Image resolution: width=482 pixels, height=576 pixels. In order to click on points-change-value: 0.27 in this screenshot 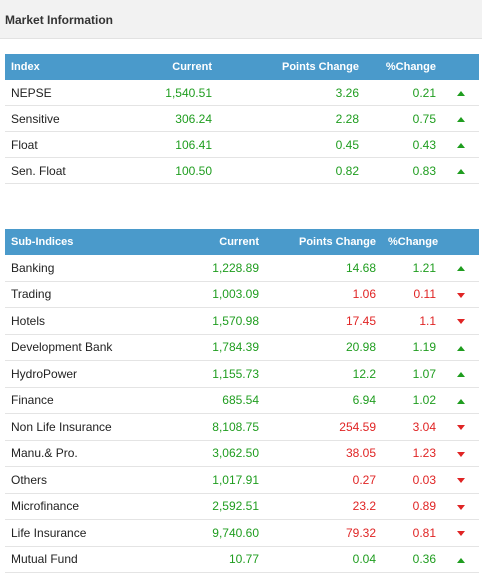, I will do `click(323, 480)`.